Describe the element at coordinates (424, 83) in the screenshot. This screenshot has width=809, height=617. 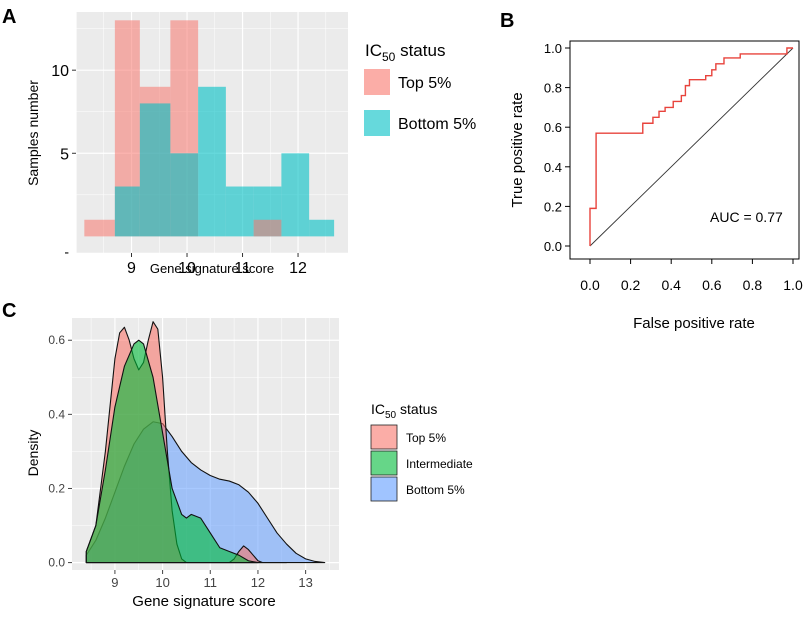
I see `panel-a-legend-label-top5: Top 5%` at that location.